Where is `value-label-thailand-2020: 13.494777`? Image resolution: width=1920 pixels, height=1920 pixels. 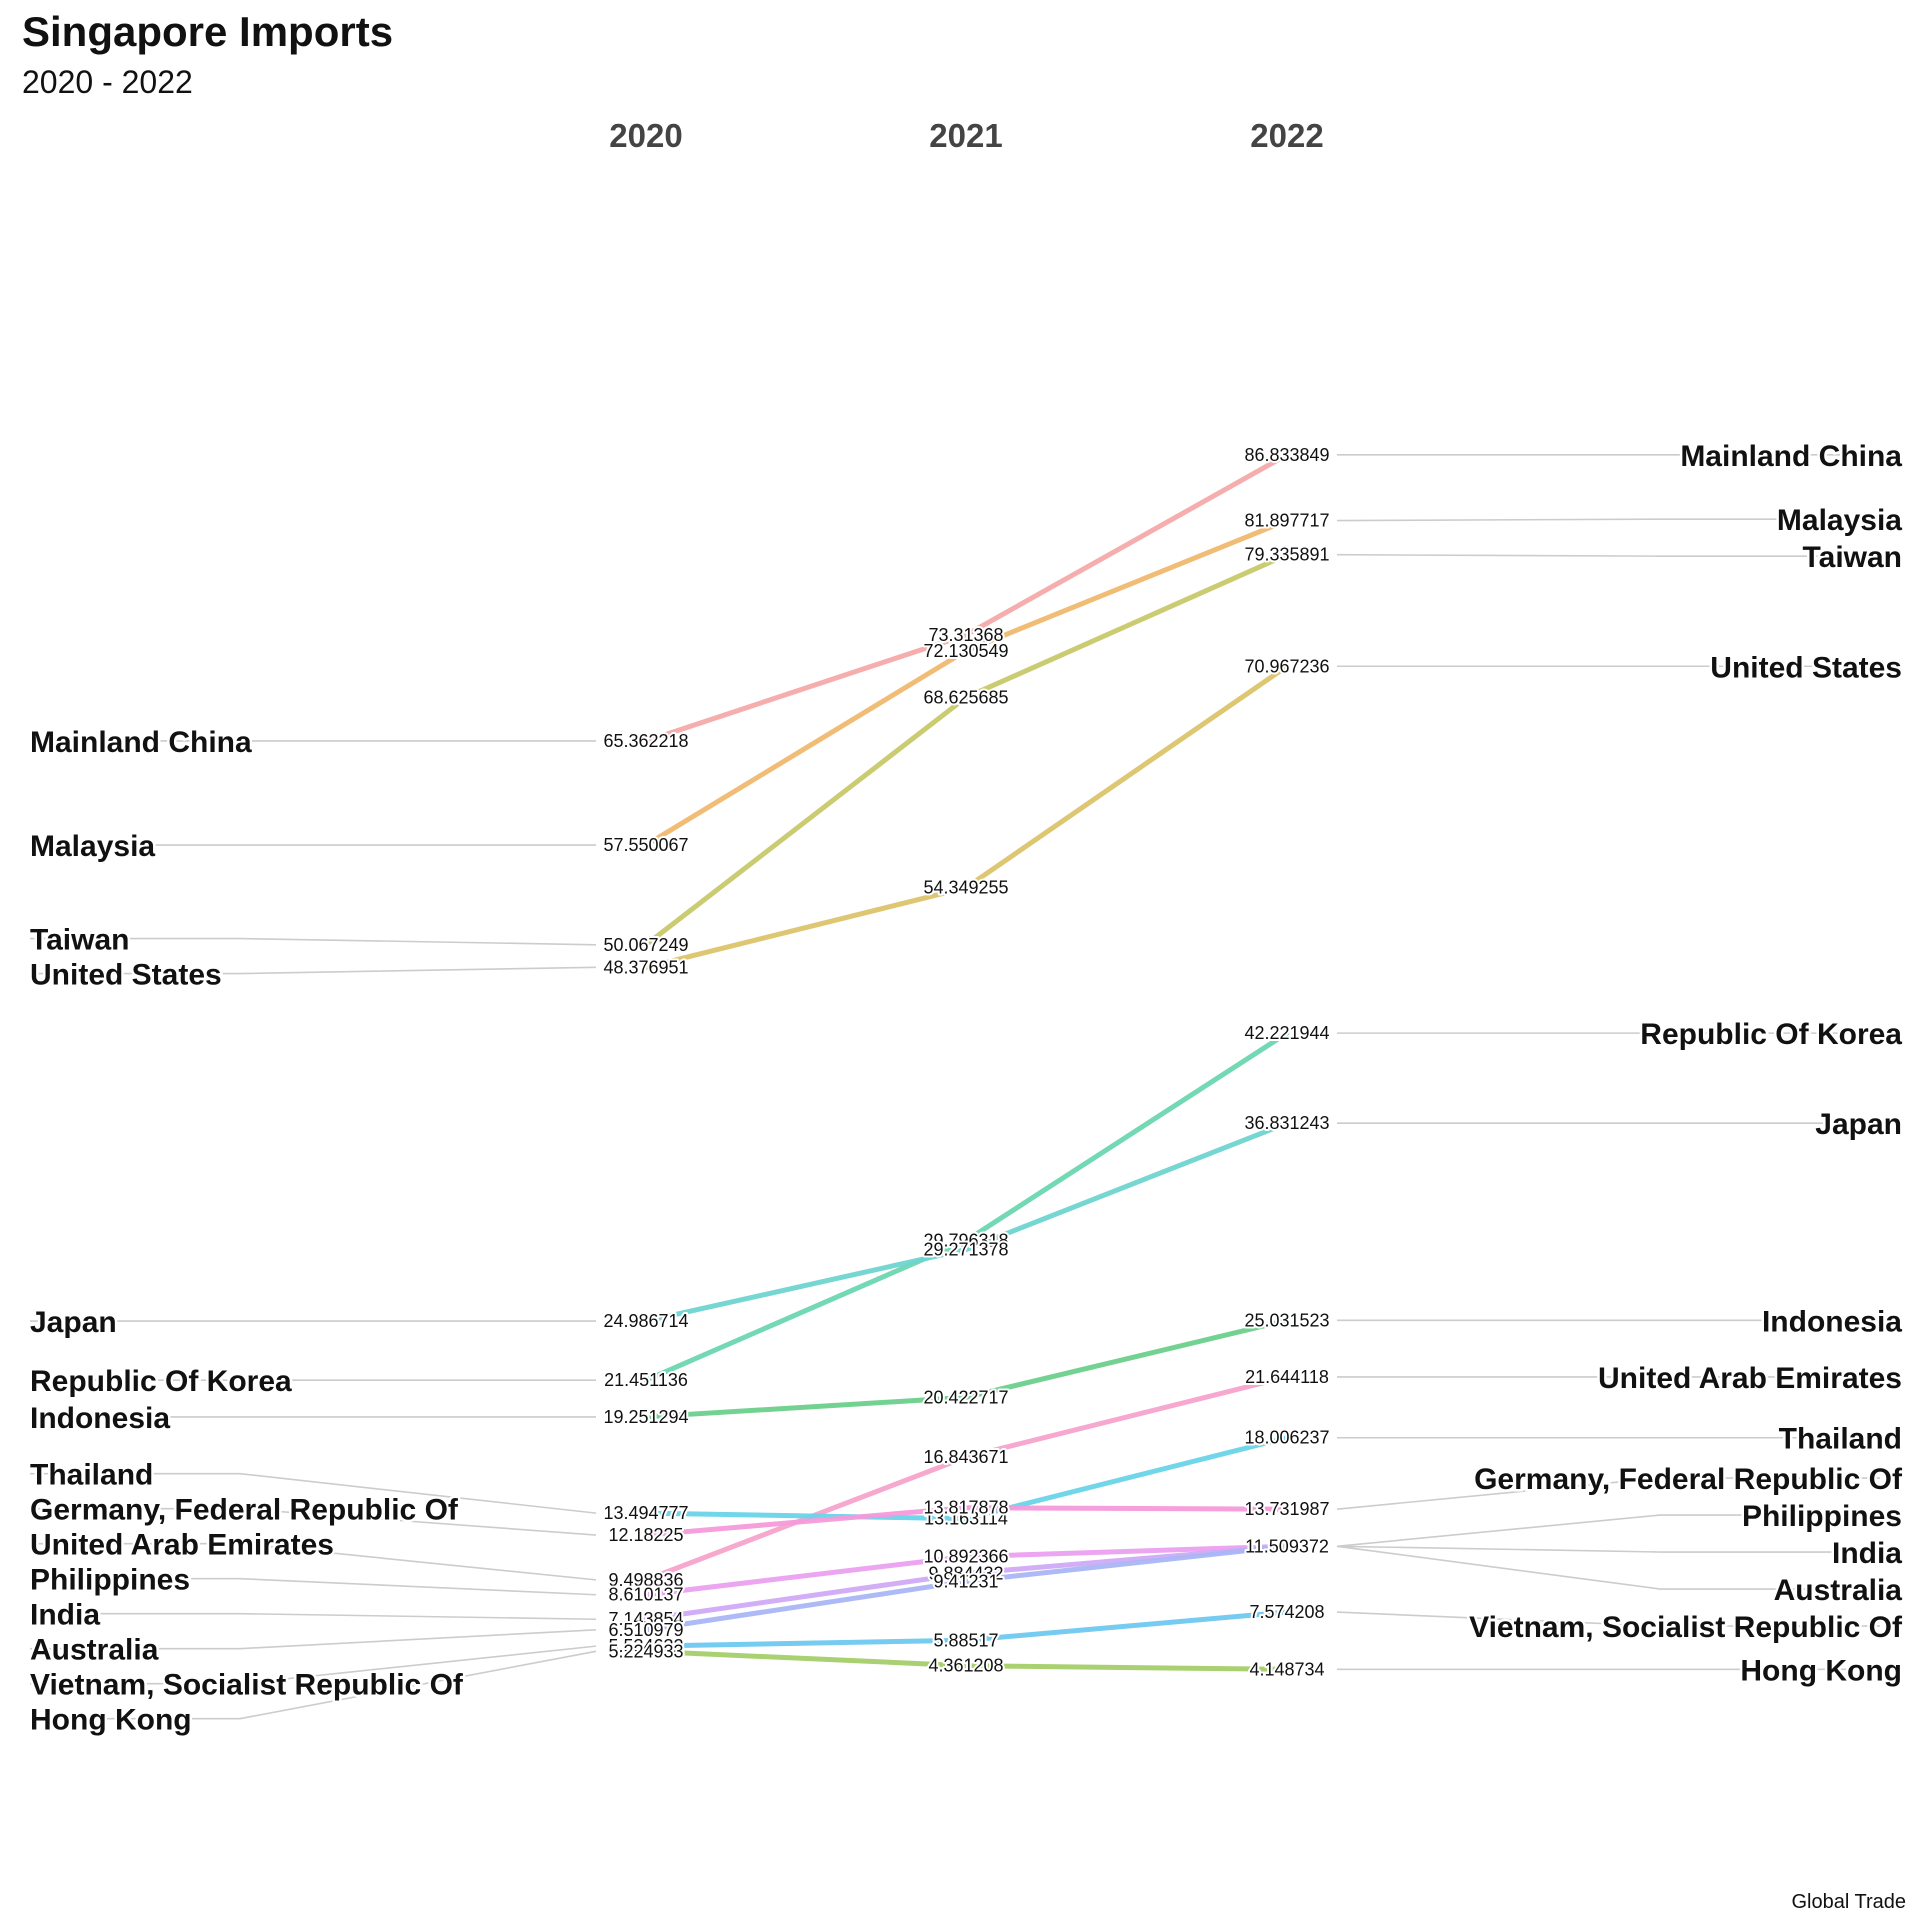
value-label-thailand-2020: 13.494777 is located at coordinates (645, 1513).